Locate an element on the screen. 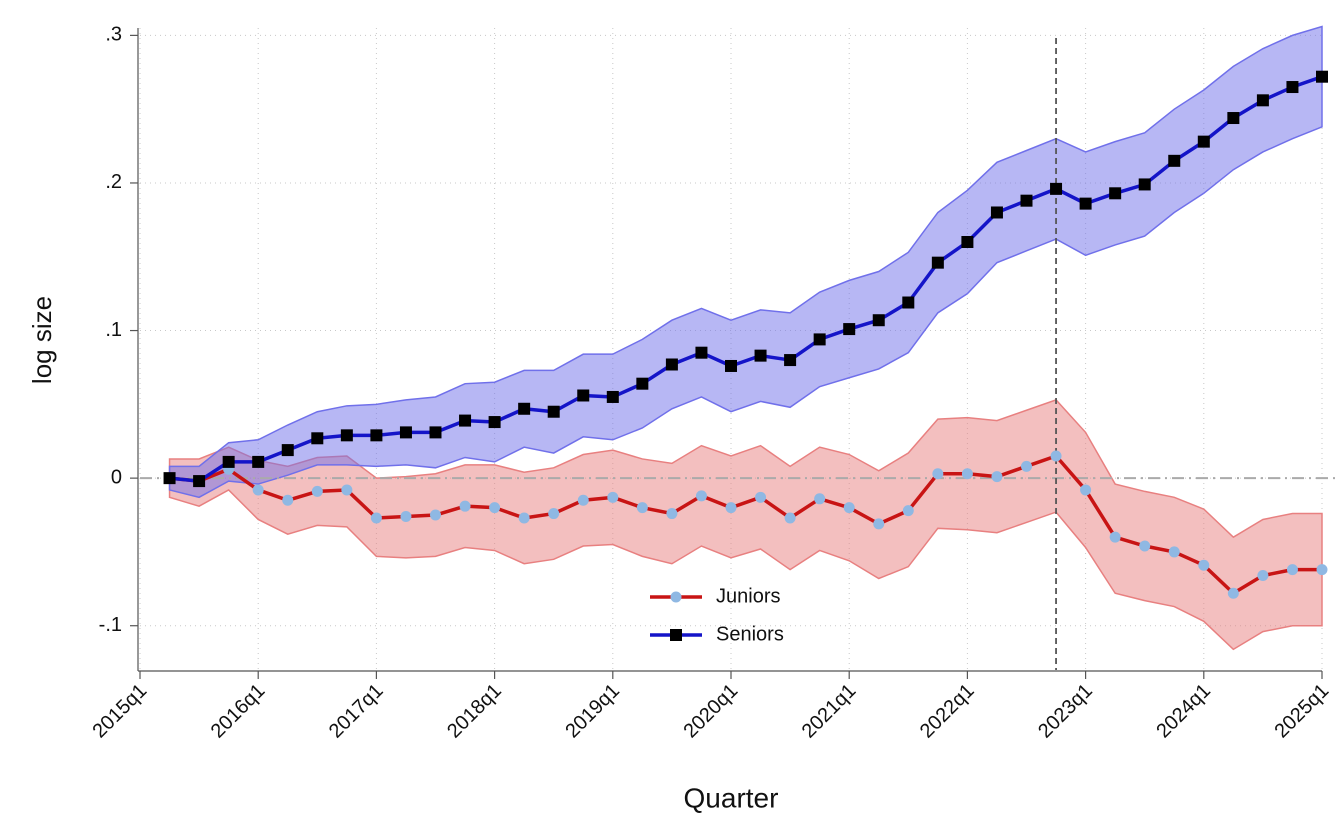  y-tick-label: .1 is located at coordinates (113, 330).